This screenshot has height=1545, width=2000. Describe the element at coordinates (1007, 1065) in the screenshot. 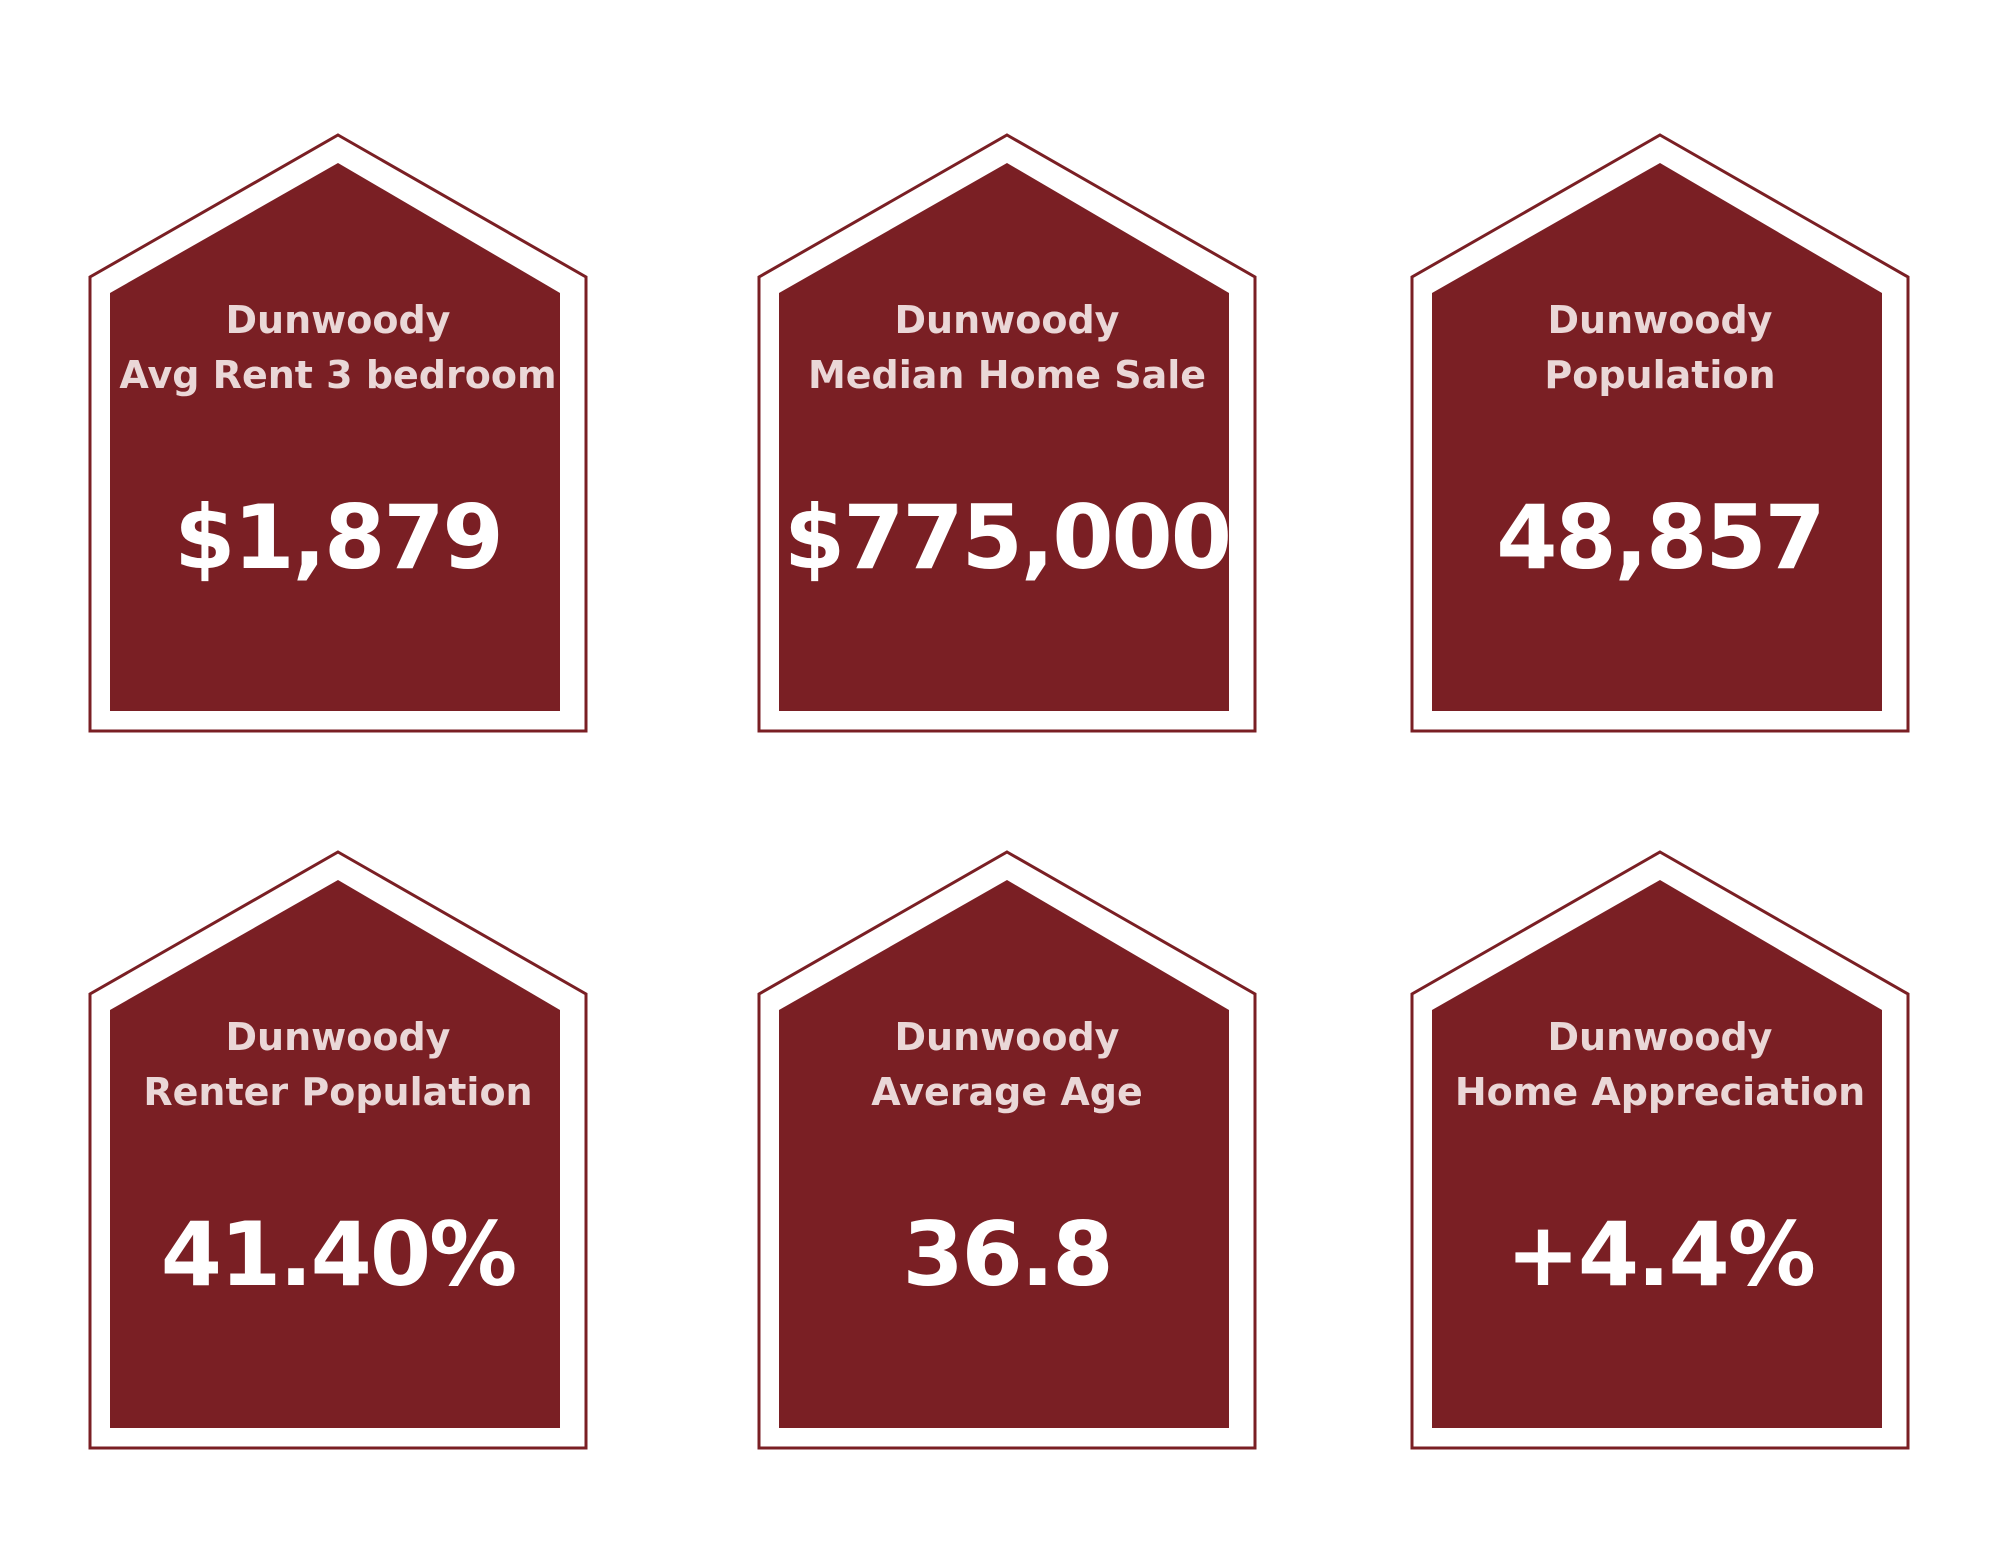

I see `card-title: Dunwoody Average Age` at that location.